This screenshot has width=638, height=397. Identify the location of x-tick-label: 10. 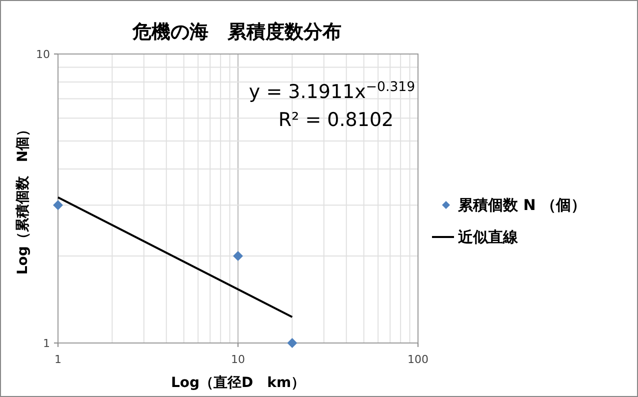
(238, 359).